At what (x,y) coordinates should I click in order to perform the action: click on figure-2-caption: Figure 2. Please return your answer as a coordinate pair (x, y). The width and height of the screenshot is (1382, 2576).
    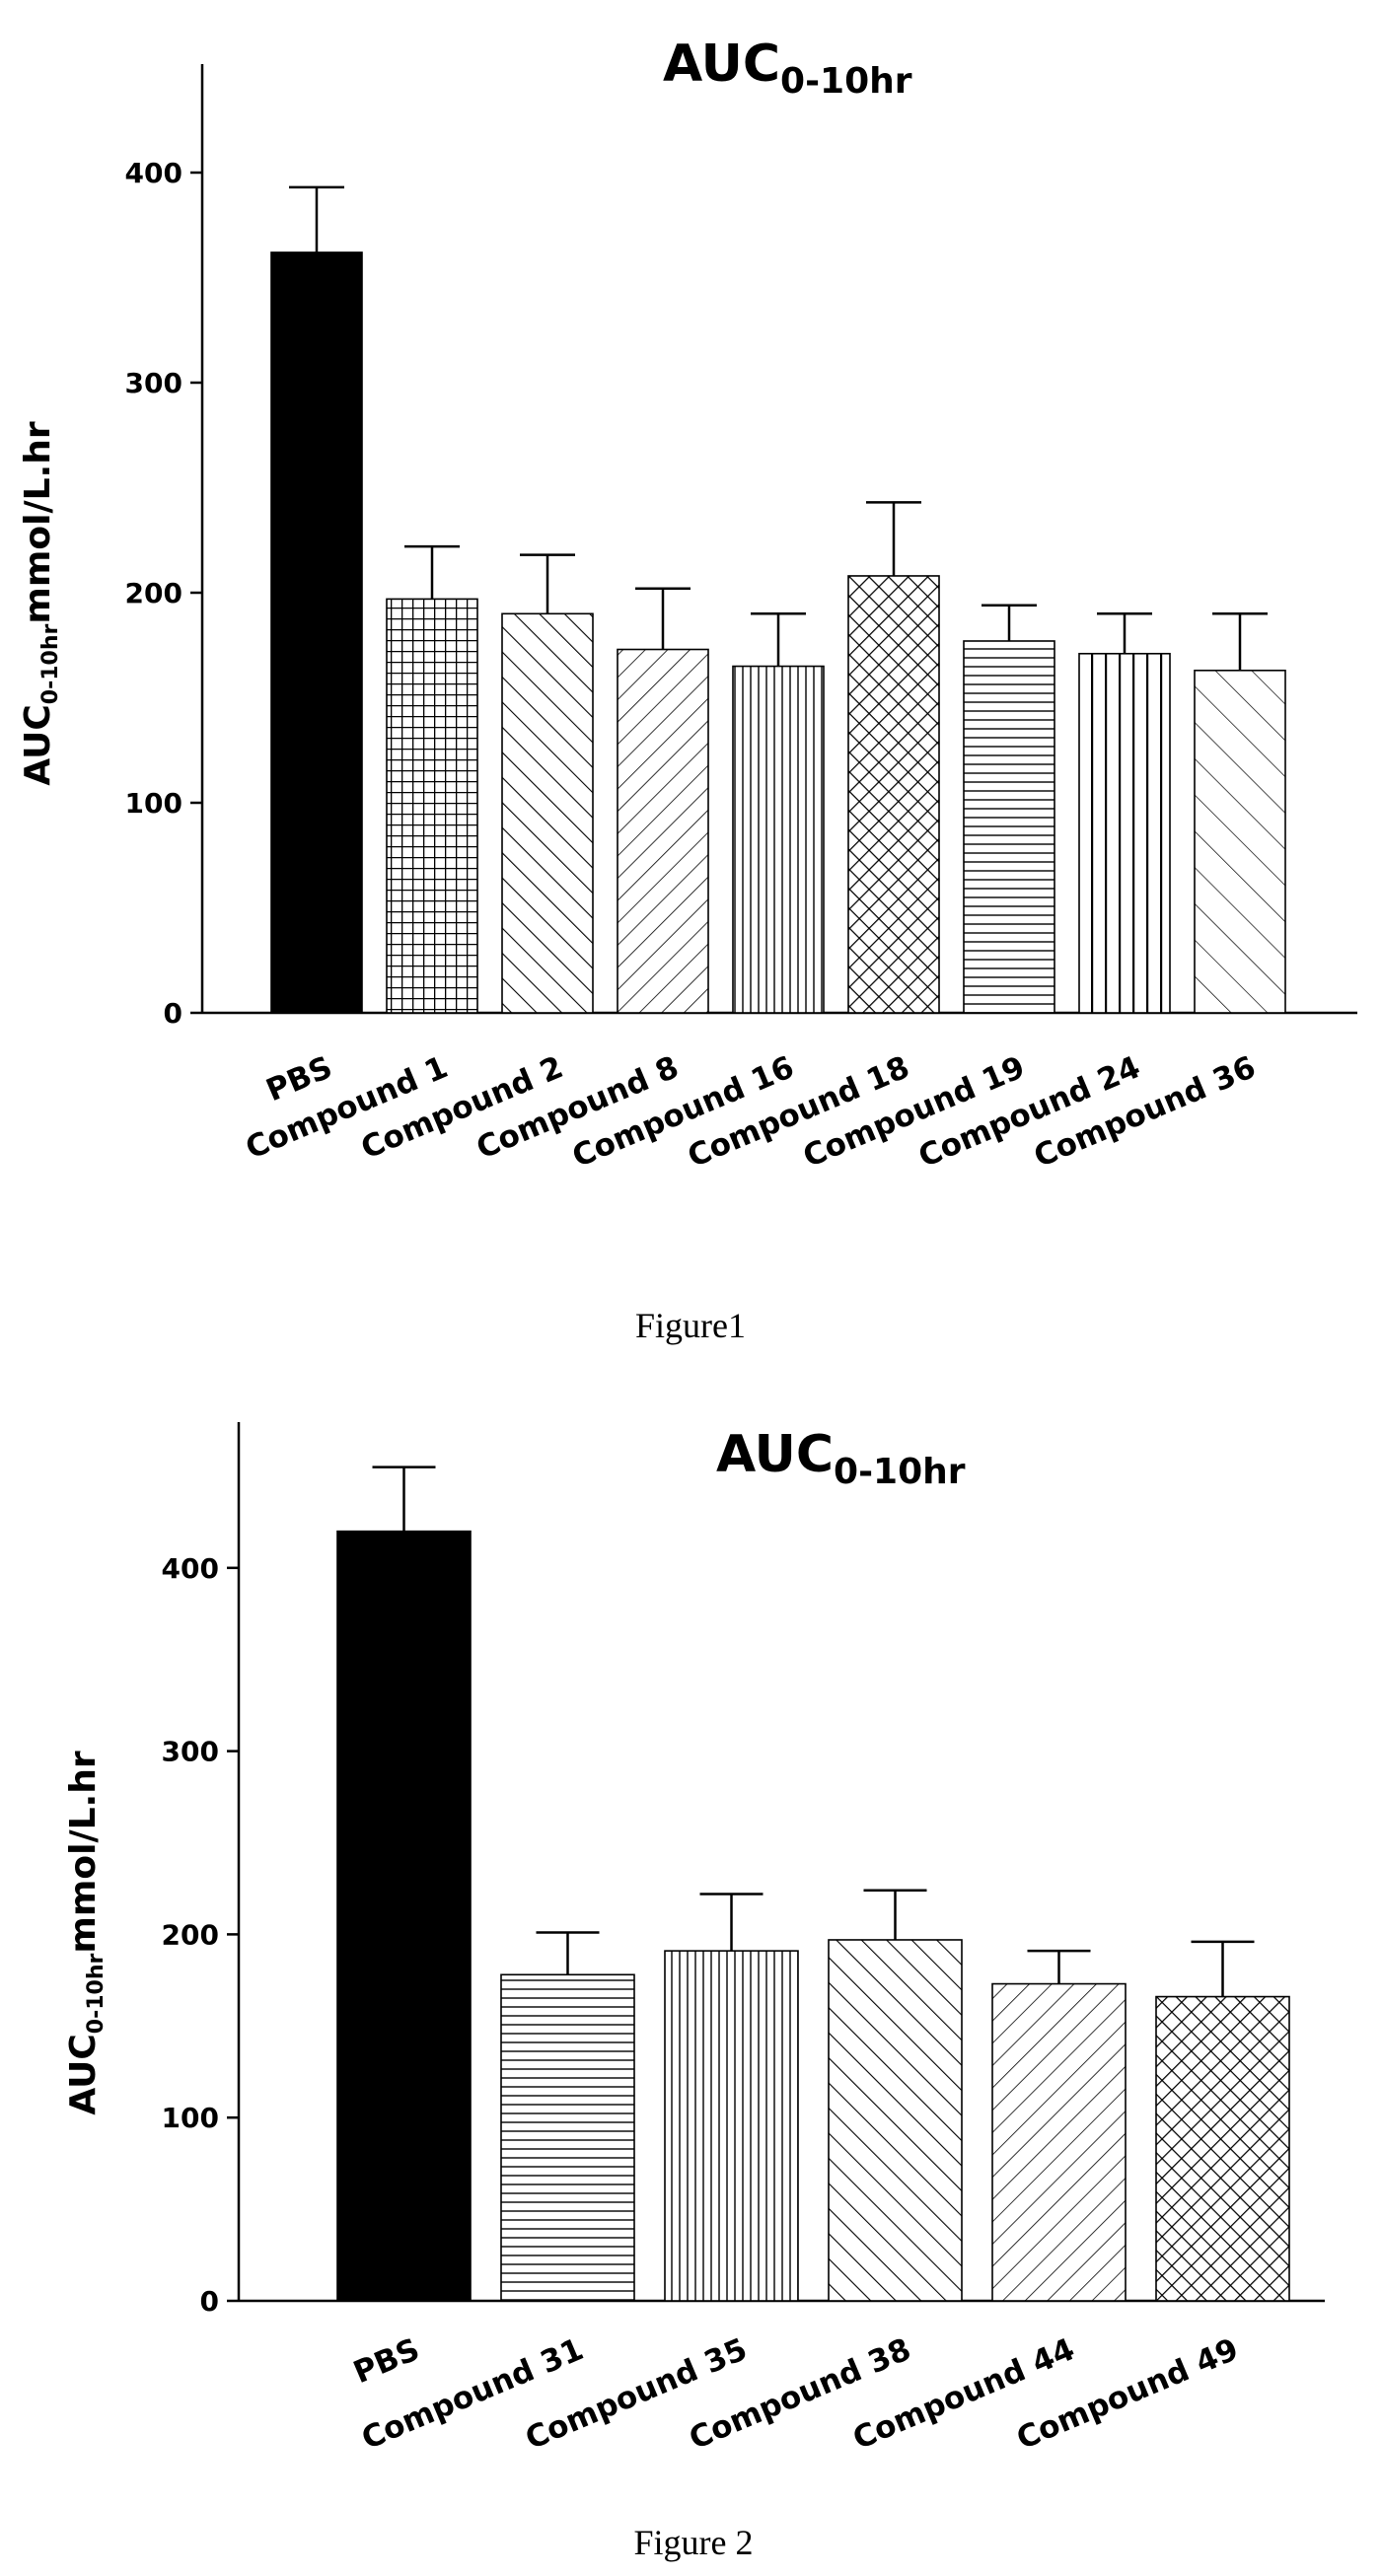
    Looking at the image, I should click on (694, 2542).